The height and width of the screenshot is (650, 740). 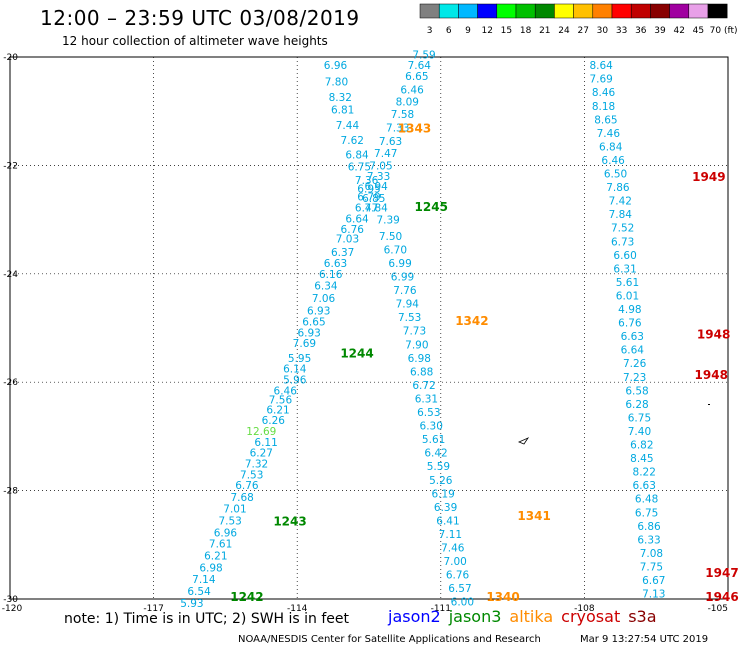 What do you see at coordinates (421, 372) in the screenshot?
I see `wave-height-label: 6.88` at bounding box center [421, 372].